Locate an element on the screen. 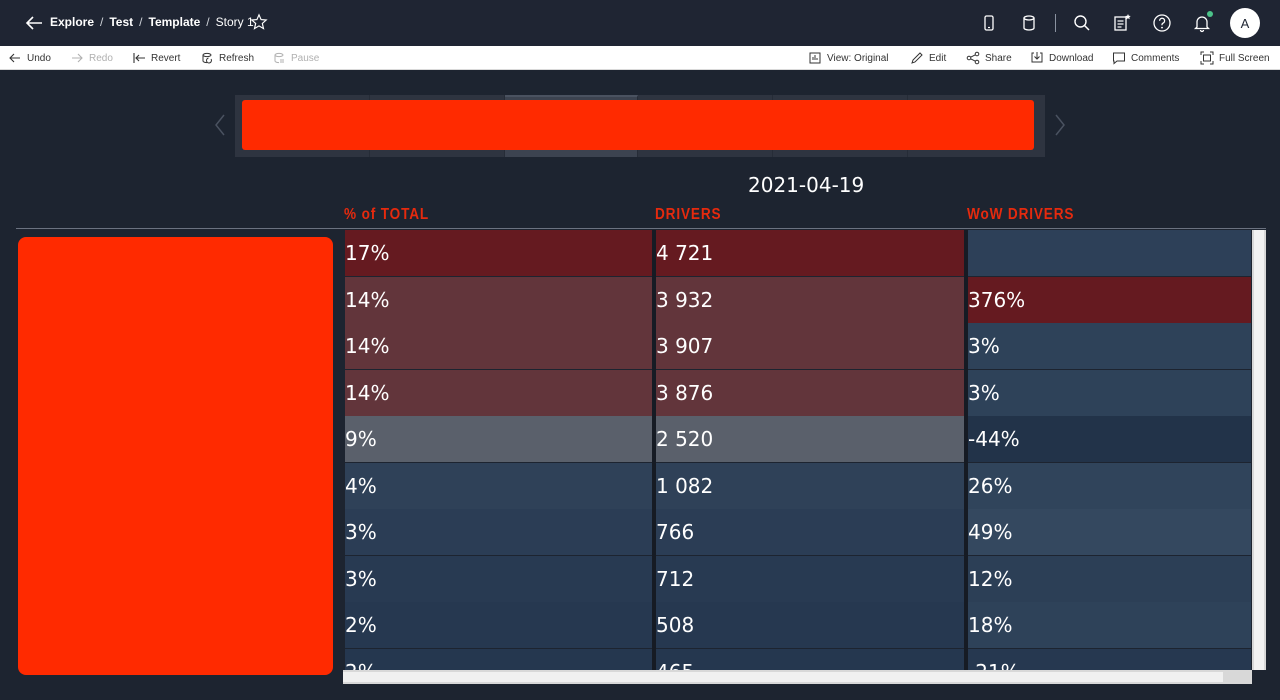  cell-wow-drivers: 49% is located at coordinates (1109, 532).